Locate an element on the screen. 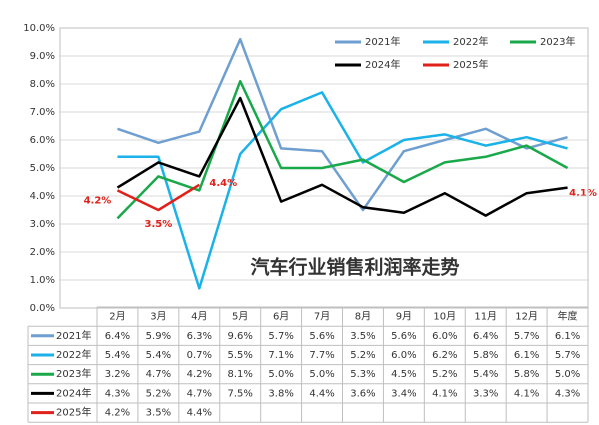 Image resolution: width=599 pixels, height=425 pixels. table-row-label: 2024年 is located at coordinates (73, 392).